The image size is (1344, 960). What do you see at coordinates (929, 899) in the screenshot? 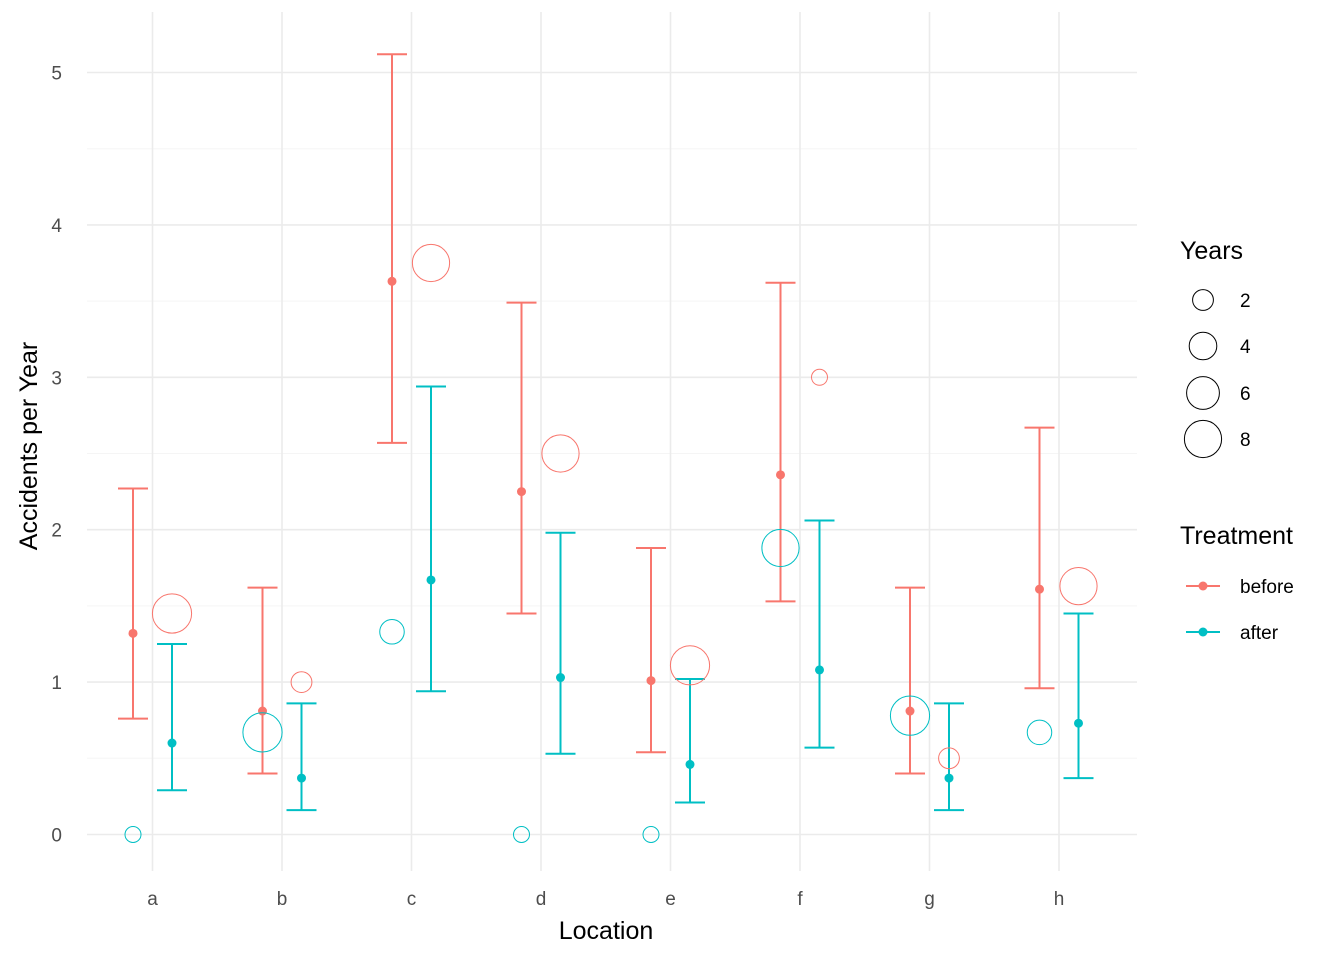
I see `x-tick-label: g` at bounding box center [929, 899].